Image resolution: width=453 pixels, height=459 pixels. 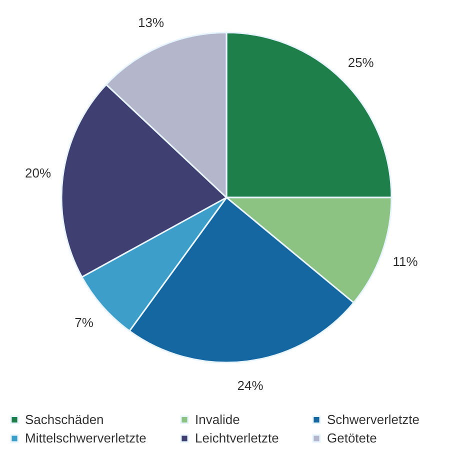 What do you see at coordinates (38, 173) in the screenshot?
I see `data-label: 20%` at bounding box center [38, 173].